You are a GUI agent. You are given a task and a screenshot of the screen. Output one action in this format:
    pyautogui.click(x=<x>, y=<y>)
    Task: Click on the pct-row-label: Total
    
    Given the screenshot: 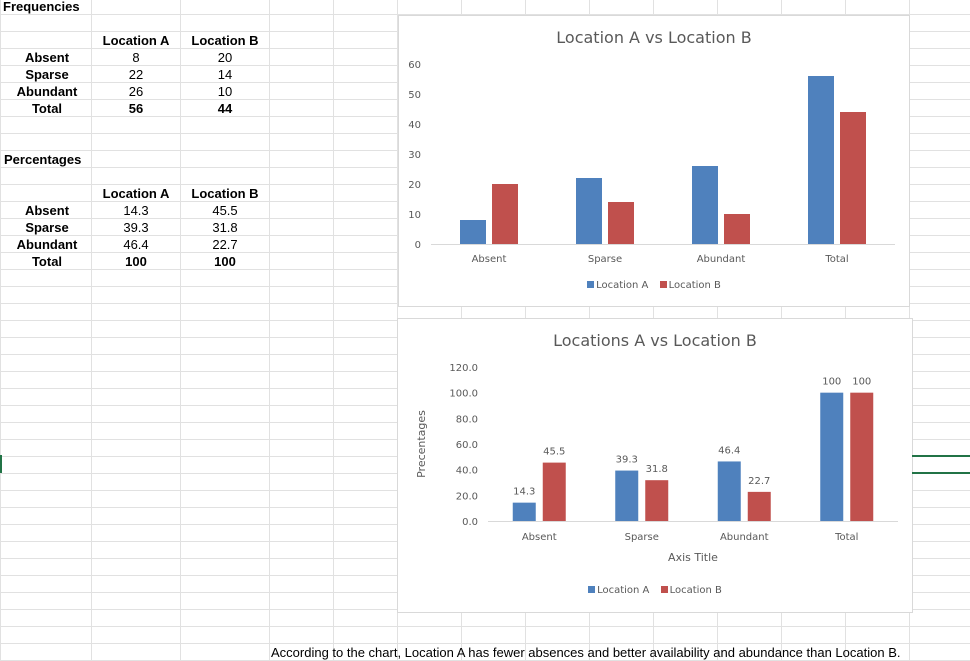 What is the action you would take?
    pyautogui.click(x=47, y=261)
    